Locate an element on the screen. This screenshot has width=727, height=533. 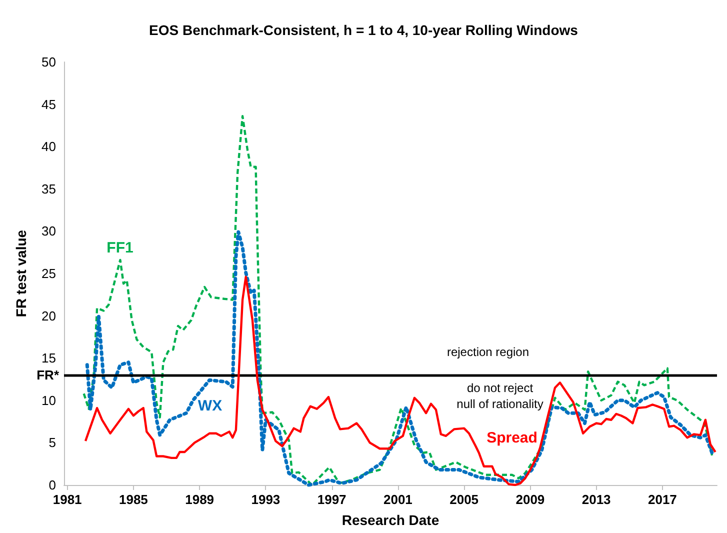
y-axis-title: FR test value is located at coordinates (21, 274).